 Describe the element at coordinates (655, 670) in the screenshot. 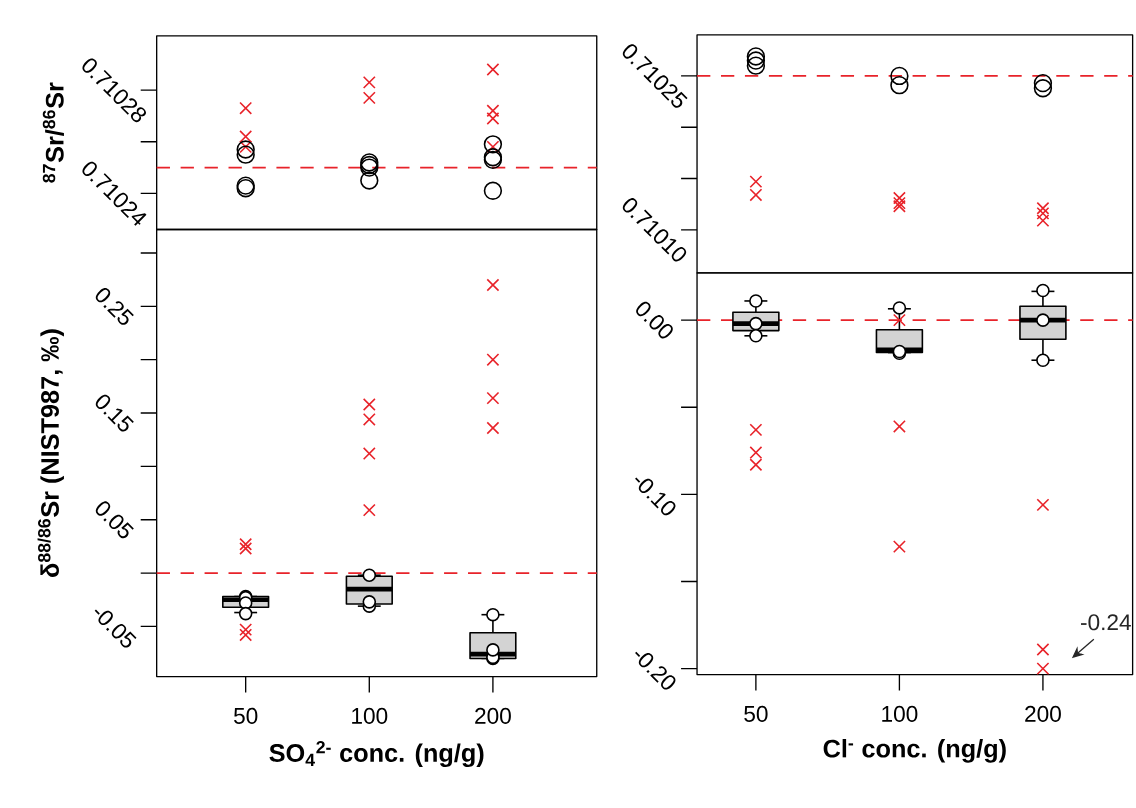

I see `y-tick-label: -0.20` at that location.